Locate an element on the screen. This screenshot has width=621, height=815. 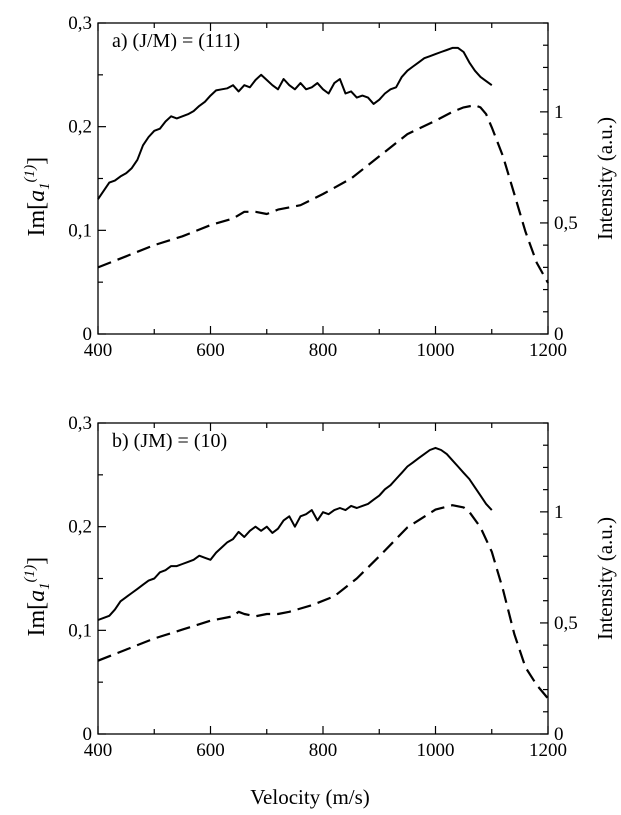
x-axis-title: Velocity (m/s) is located at coordinates (310, 797).